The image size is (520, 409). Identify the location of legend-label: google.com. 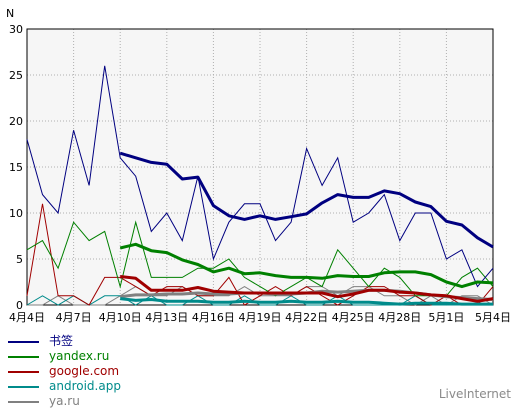
(84, 371).